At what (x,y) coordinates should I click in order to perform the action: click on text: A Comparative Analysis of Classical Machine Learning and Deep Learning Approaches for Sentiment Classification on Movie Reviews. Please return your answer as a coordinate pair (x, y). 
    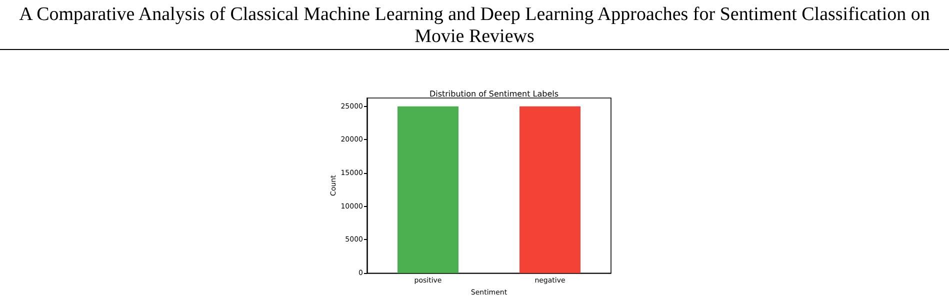
    Looking at the image, I should click on (474, 26).